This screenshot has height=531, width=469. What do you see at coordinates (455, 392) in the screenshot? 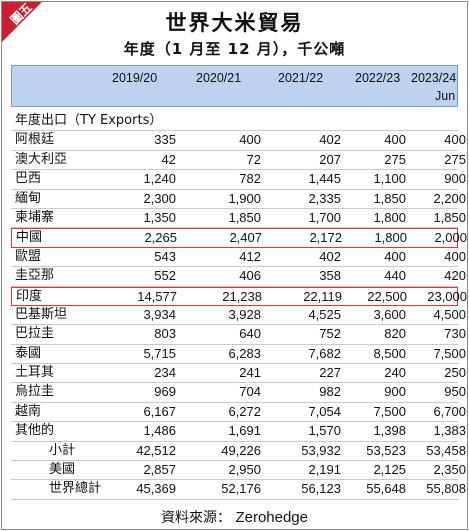
I see `table-cell: 950` at bounding box center [455, 392].